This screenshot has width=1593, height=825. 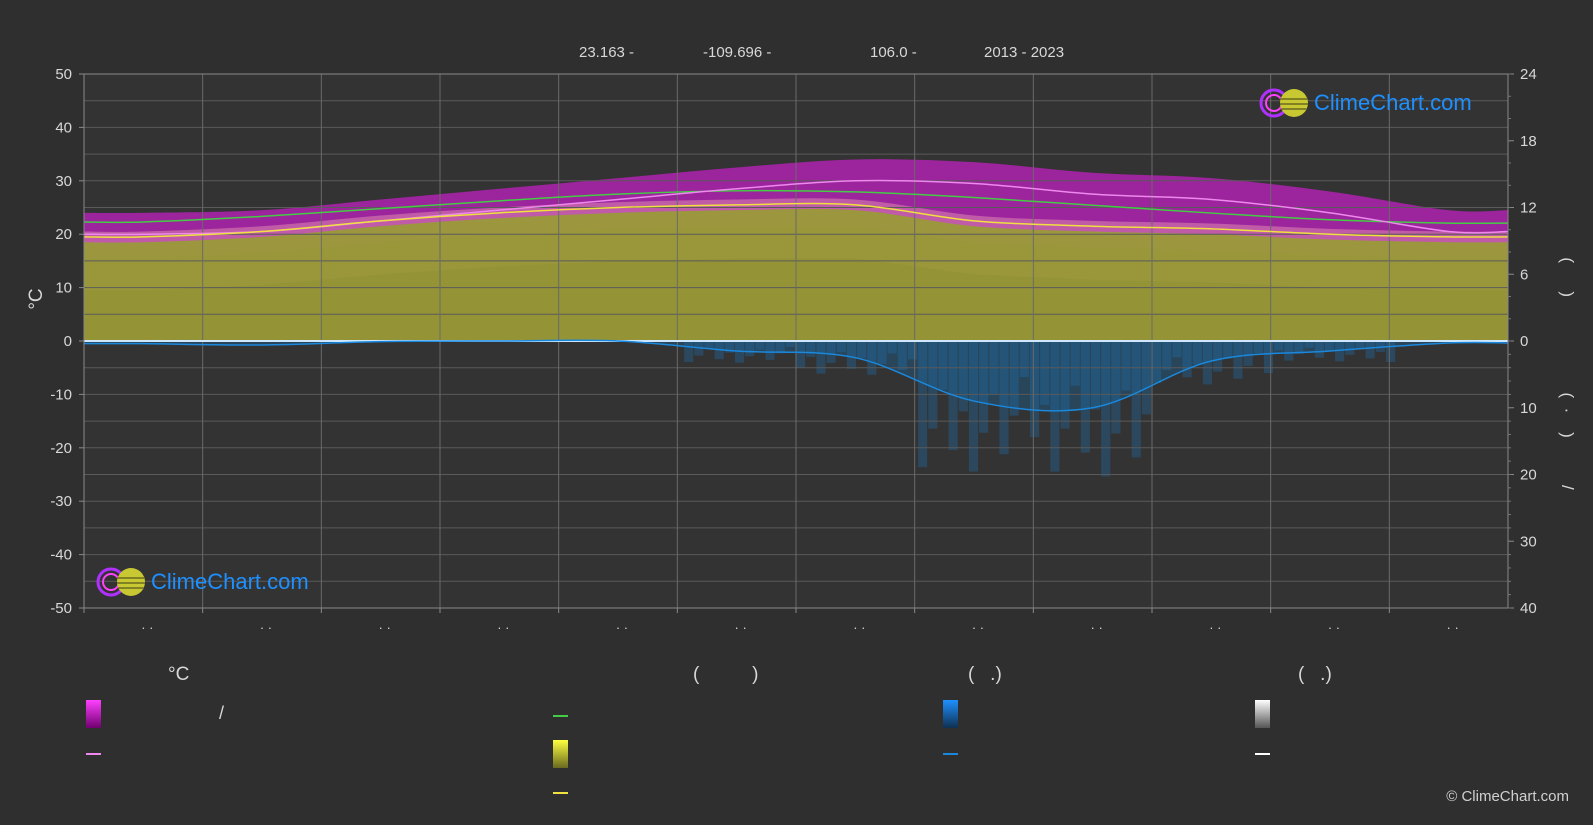 I want to click on legend-rain-line, so click(x=950, y=754).